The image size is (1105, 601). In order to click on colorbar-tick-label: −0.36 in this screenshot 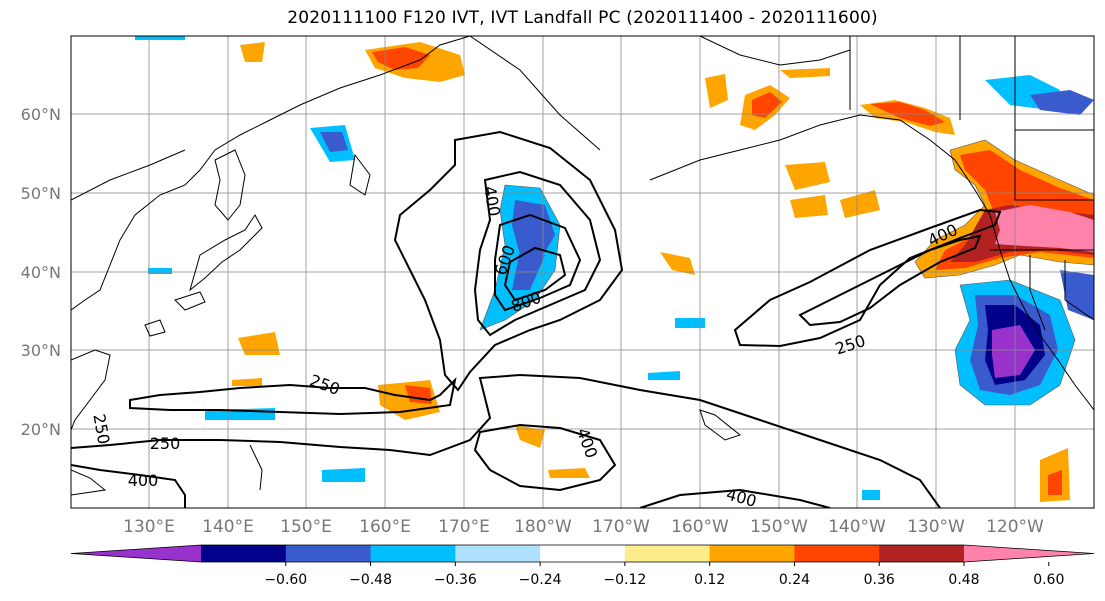, I will do `click(455, 580)`.